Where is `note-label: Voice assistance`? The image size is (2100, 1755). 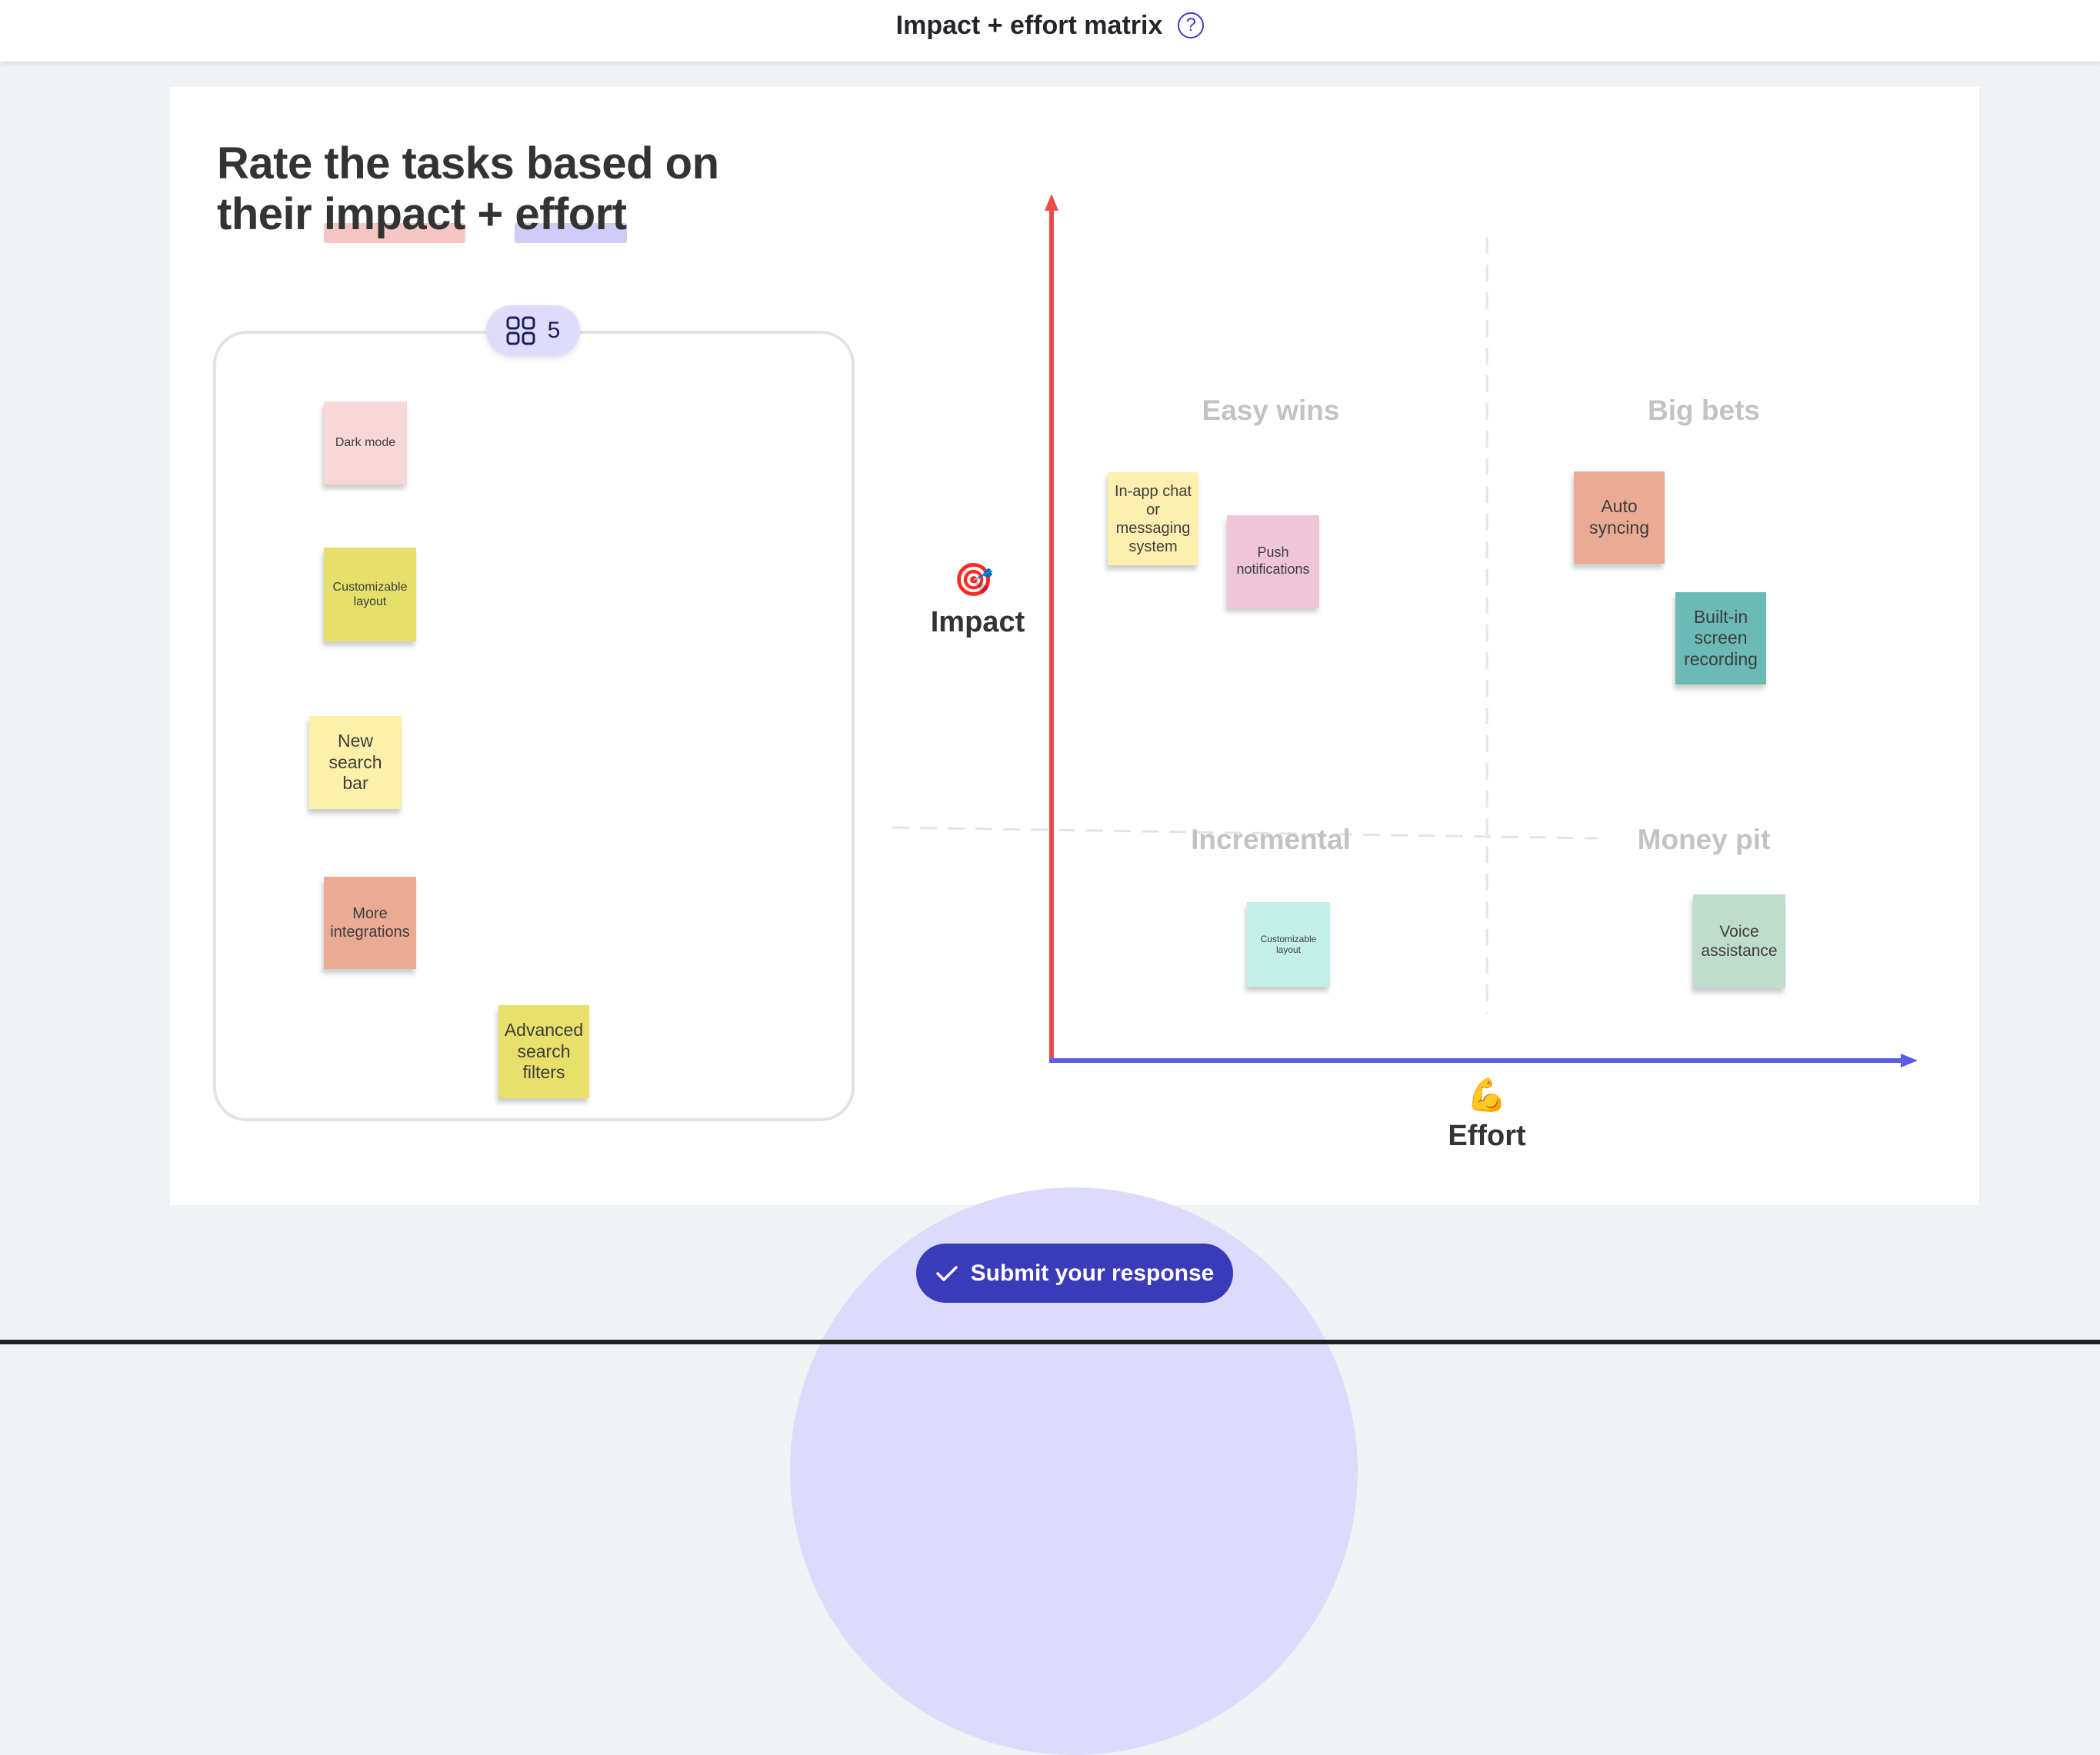
note-label: Voice assistance is located at coordinates (1739, 941).